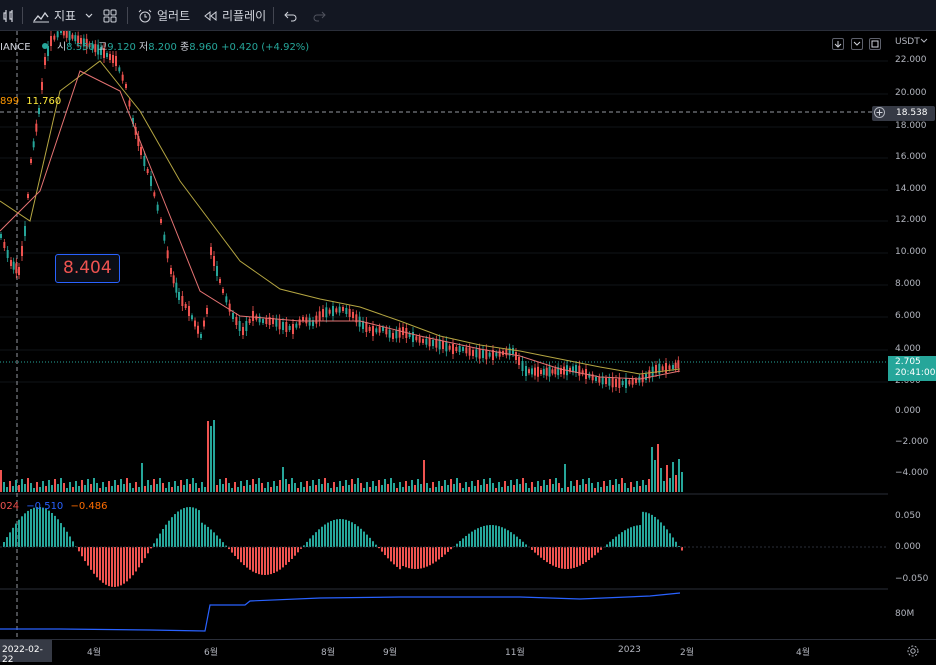  What do you see at coordinates (911, 252) in the screenshot?
I see `price-axis-tick: 10.000` at bounding box center [911, 252].